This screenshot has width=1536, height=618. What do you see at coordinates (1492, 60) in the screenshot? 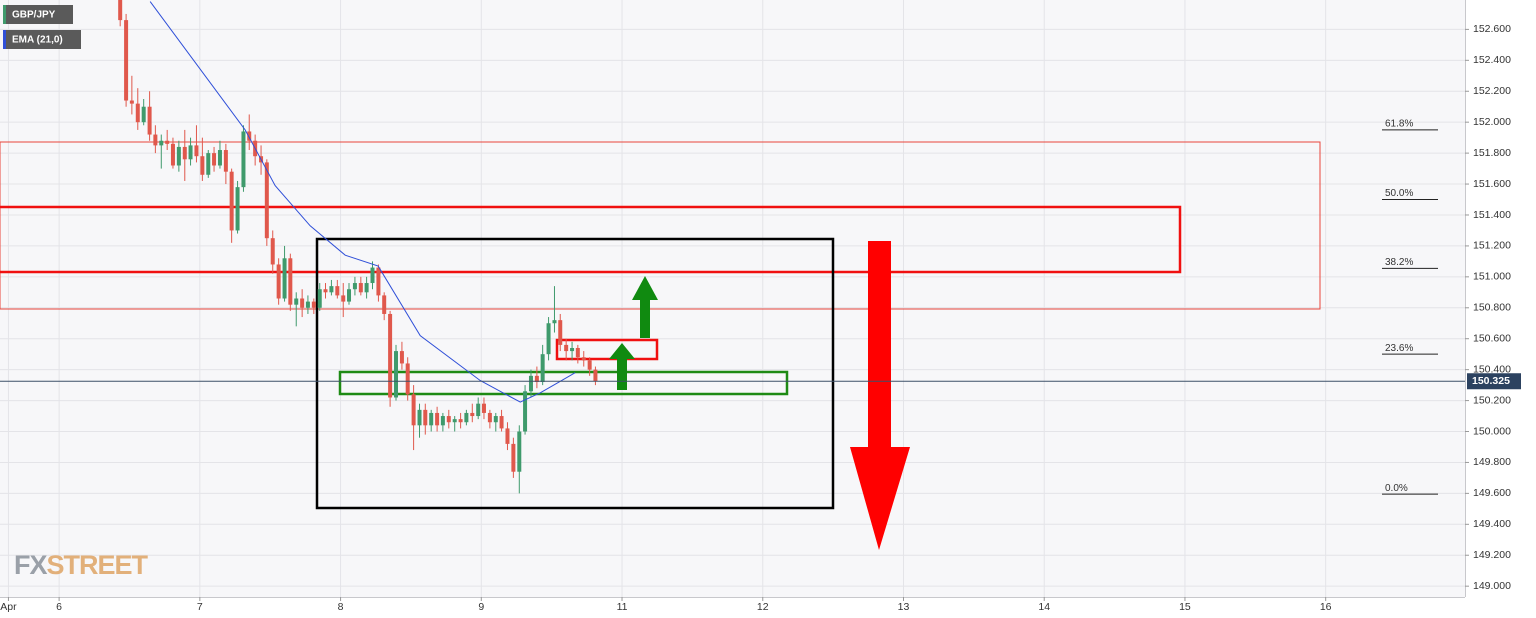
I see `y-tick-label: 152.400` at bounding box center [1492, 60].